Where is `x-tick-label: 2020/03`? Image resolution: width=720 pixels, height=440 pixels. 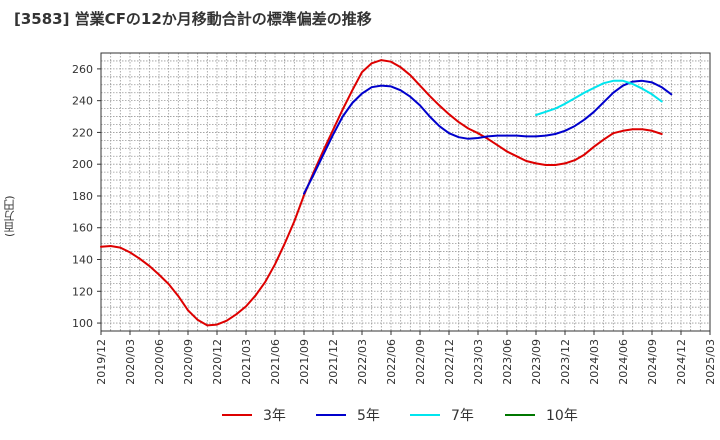
x-tick-label: 2020/03 is located at coordinates (130, 362).